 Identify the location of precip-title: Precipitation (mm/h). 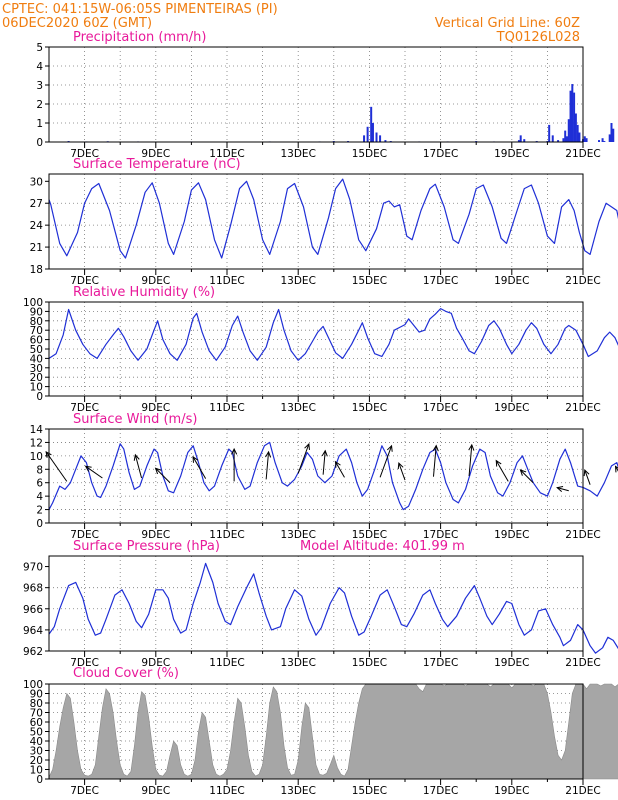
(139, 37).